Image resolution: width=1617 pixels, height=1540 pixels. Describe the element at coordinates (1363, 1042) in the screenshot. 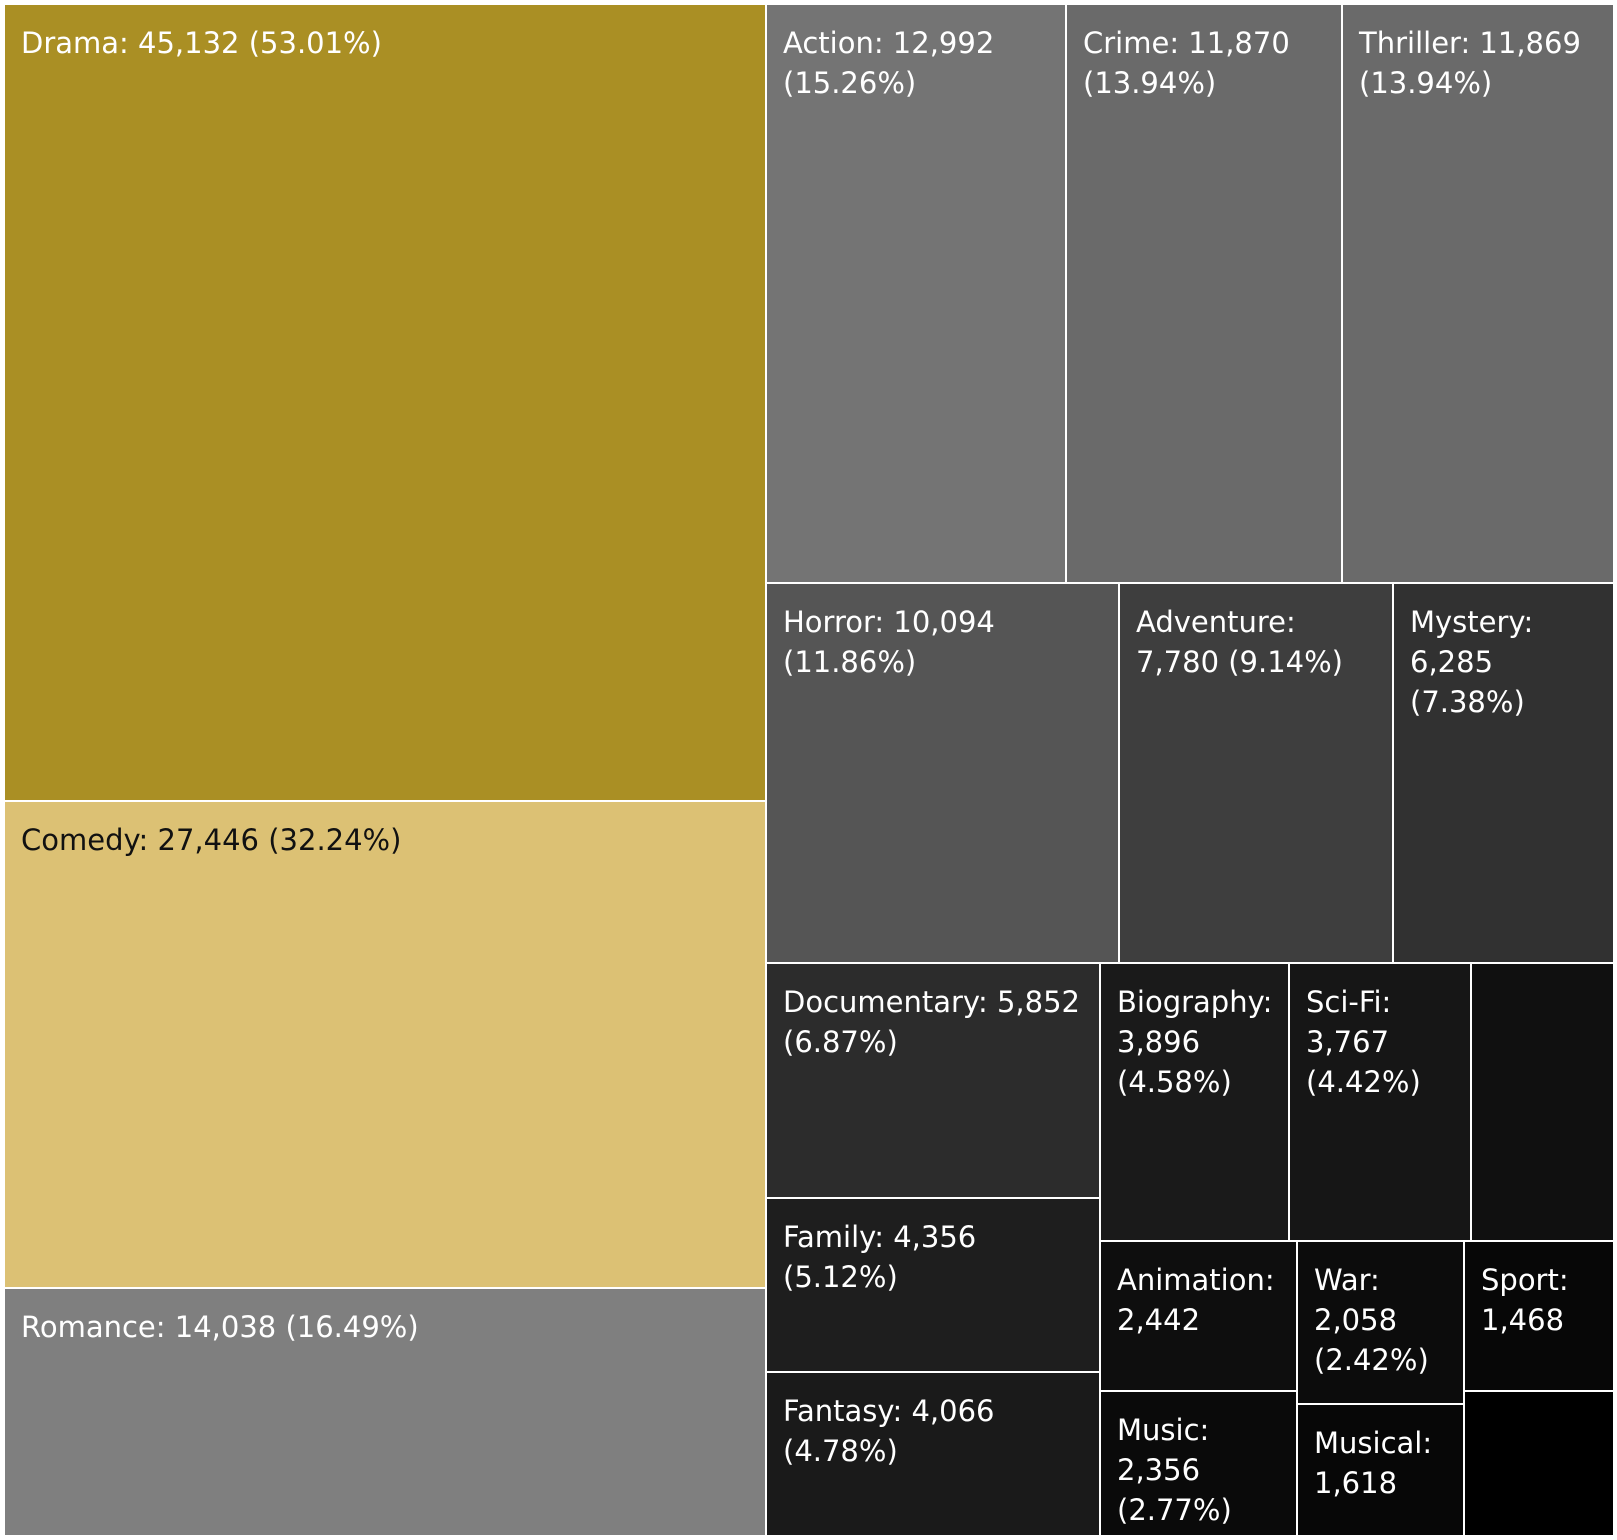

I see `treemap-label-sci-fi: Sci-Fi: 3,767 (4.42%)` at that location.